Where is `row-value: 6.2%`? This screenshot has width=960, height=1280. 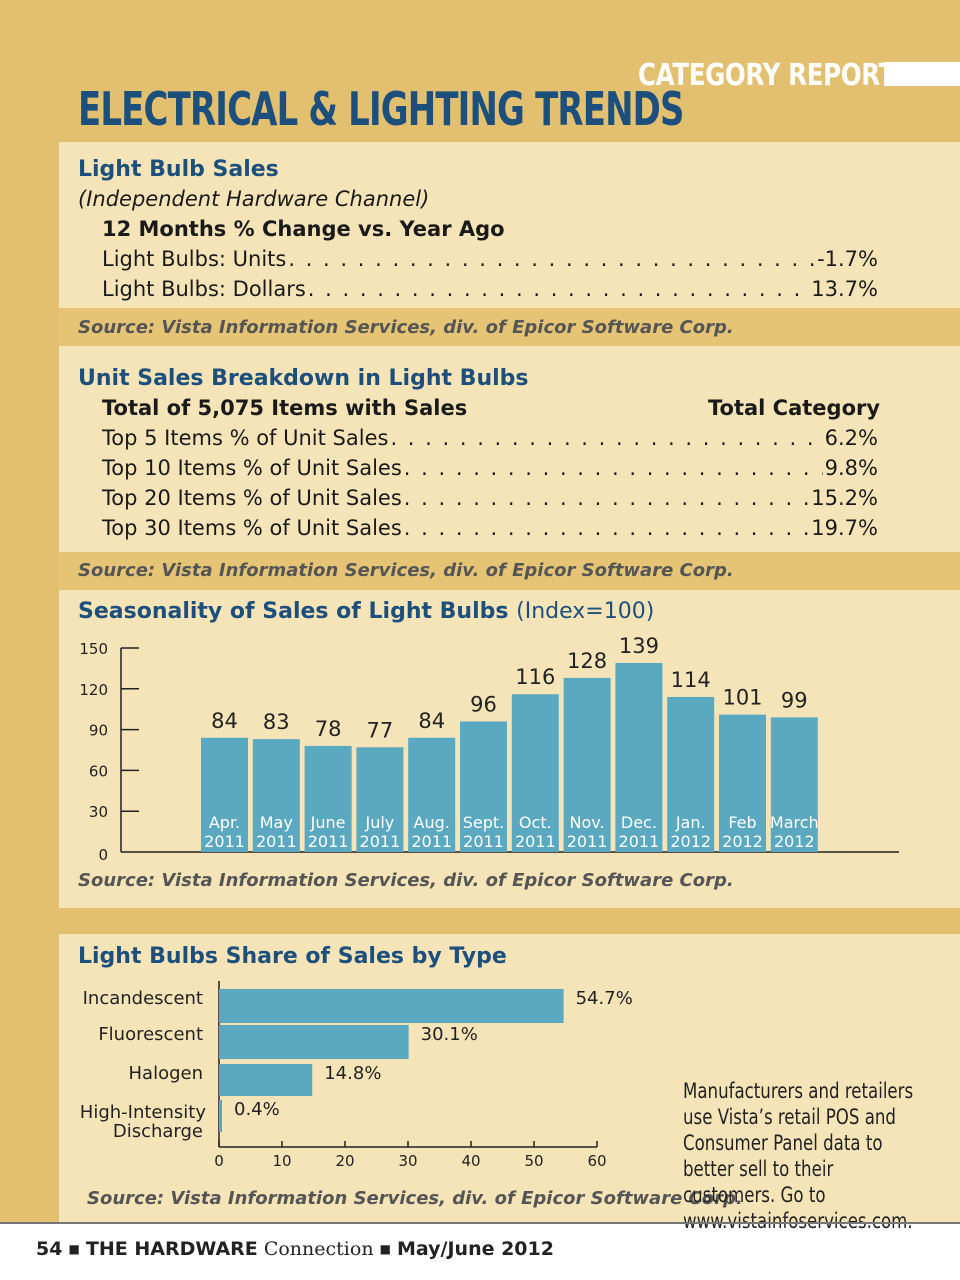 row-value: 6.2% is located at coordinates (851, 438).